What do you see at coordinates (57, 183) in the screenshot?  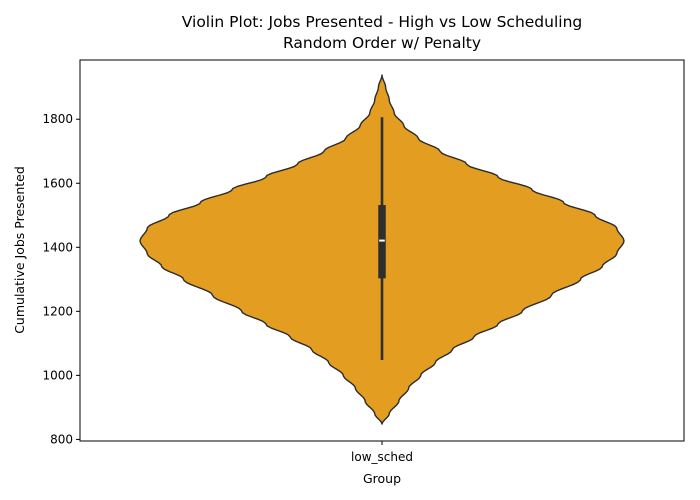 I see `y-tick-label-1600: 1600` at bounding box center [57, 183].